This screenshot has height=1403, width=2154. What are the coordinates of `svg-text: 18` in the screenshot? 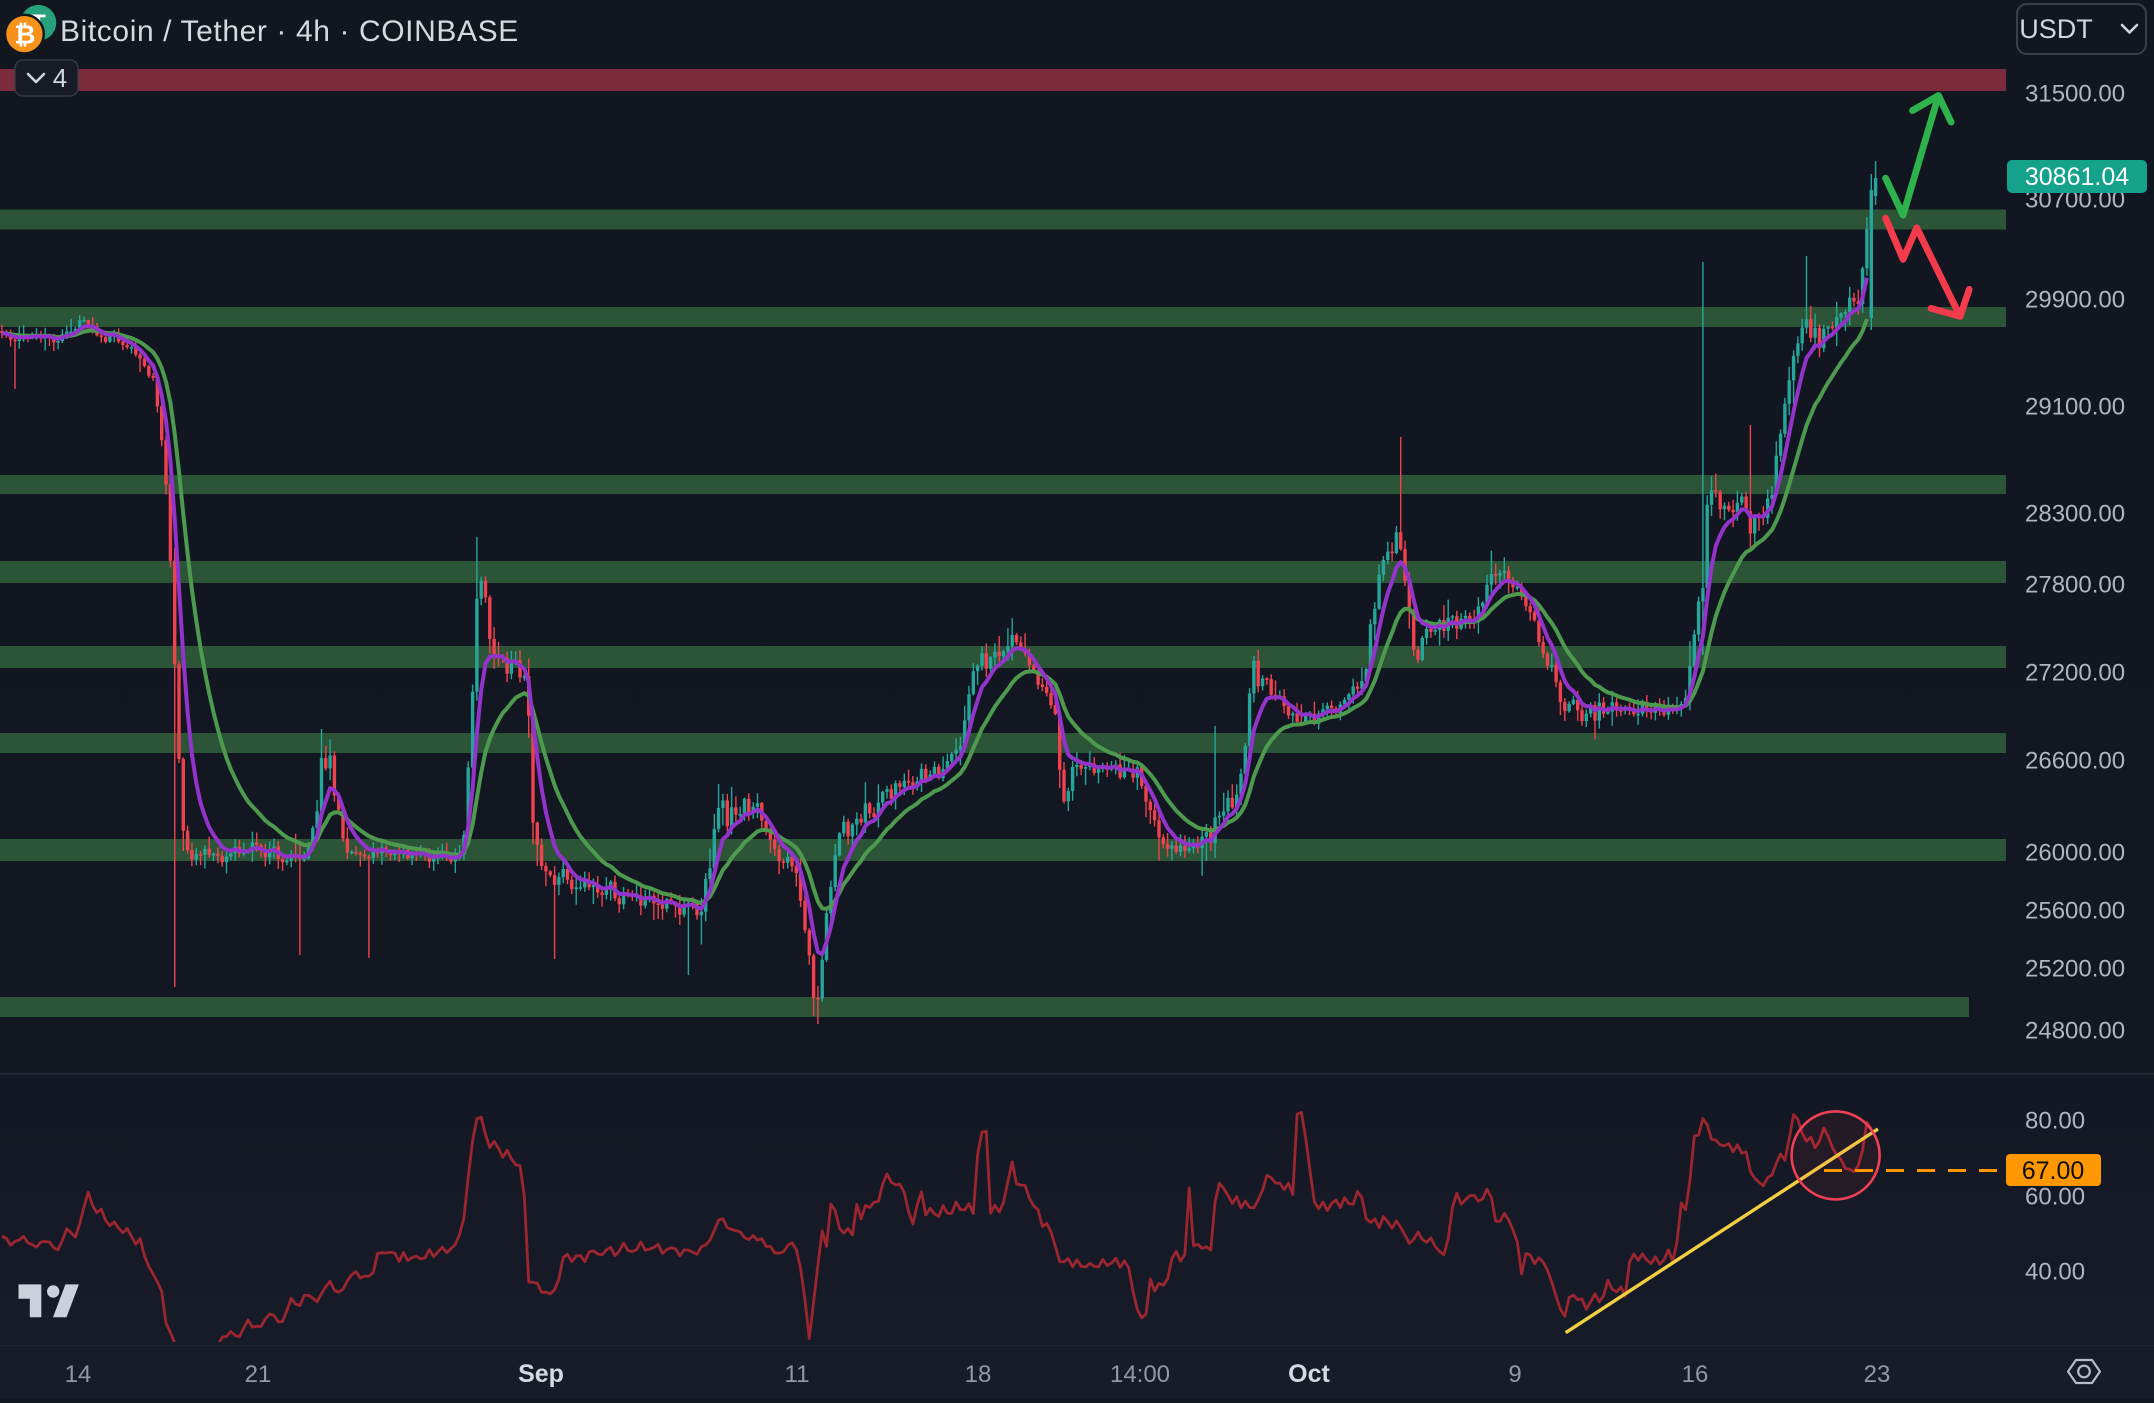 It's located at (978, 1374).